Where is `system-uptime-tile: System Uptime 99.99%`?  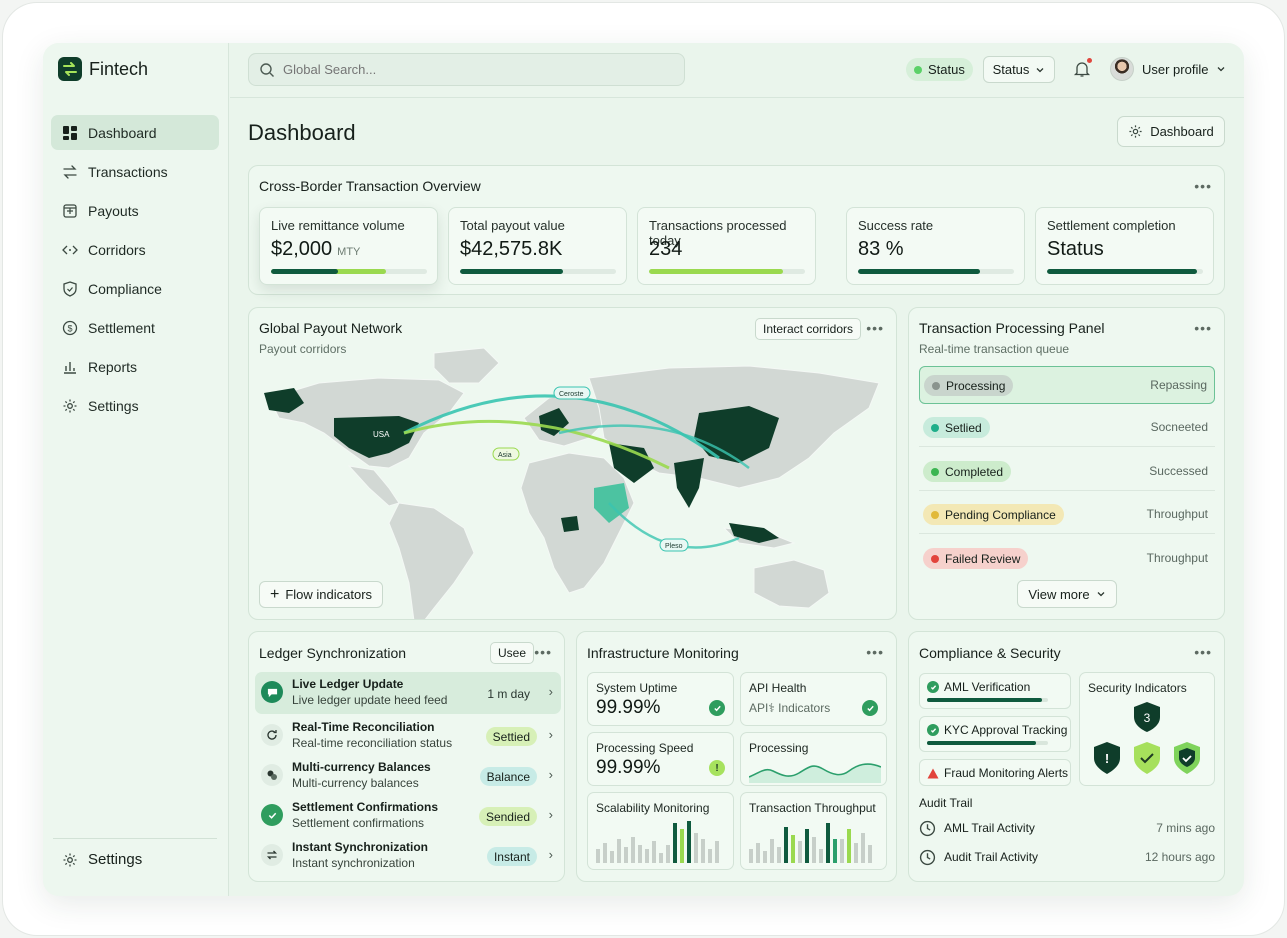
system-uptime-tile: System Uptime 99.99% is located at coordinates (660, 699).